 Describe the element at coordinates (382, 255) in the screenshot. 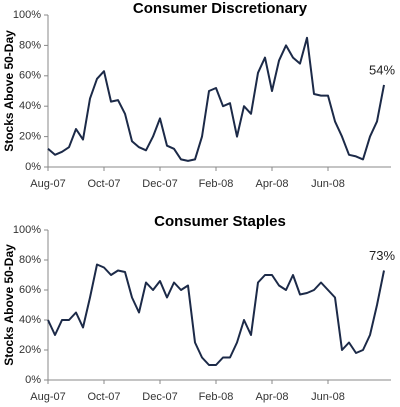

I see `annotation: 73%` at that location.